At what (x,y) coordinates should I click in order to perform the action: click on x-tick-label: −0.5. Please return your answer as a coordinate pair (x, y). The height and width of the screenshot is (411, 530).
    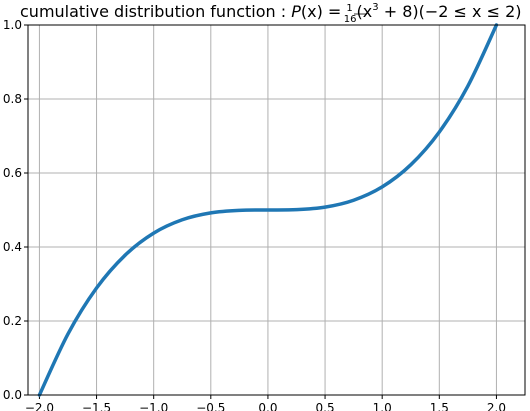
    Looking at the image, I should click on (210, 406).